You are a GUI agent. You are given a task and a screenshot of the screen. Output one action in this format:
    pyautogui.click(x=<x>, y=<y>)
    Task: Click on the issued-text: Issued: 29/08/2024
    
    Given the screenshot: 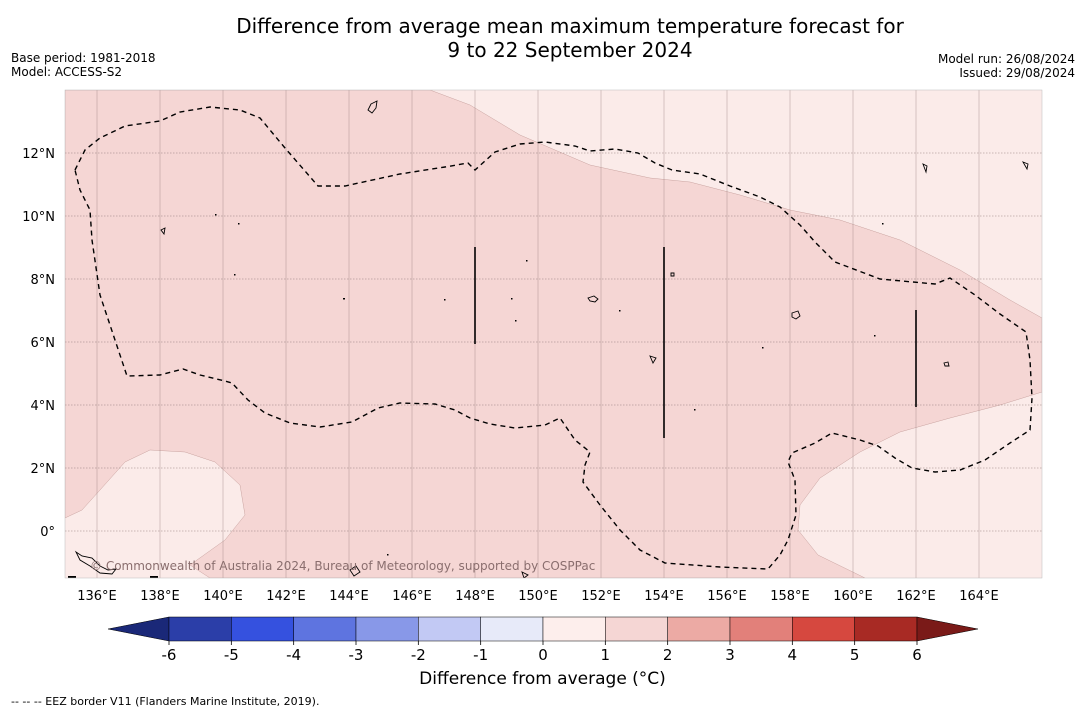 What is the action you would take?
    pyautogui.click(x=1017, y=73)
    